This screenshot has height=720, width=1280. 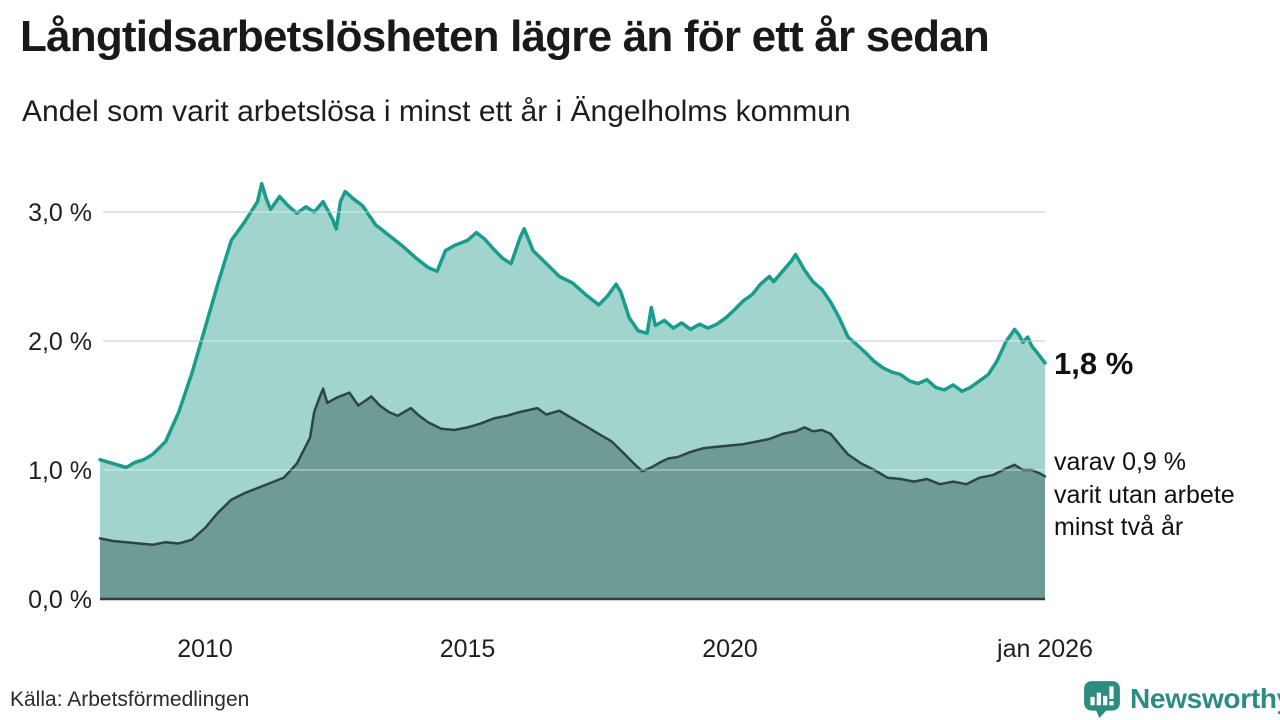 What do you see at coordinates (130, 699) in the screenshot?
I see `source-note: Källa: Arbetsförmedlingen` at bounding box center [130, 699].